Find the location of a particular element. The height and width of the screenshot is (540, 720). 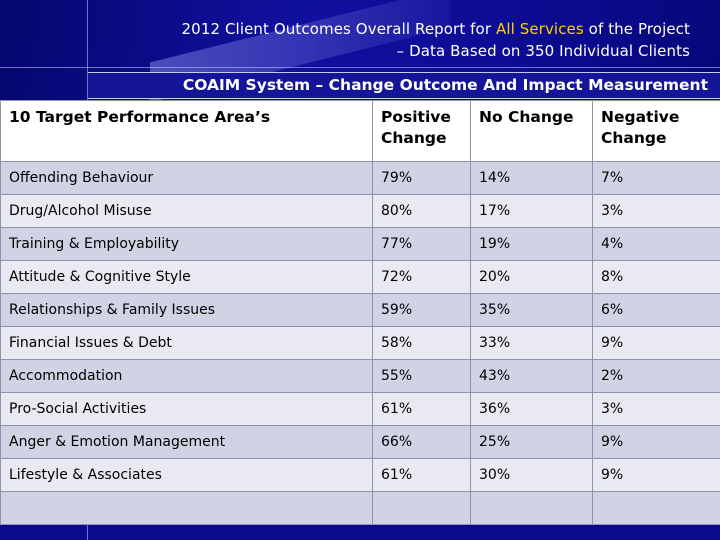

cell-positive-change: 55% is located at coordinates (421, 376).